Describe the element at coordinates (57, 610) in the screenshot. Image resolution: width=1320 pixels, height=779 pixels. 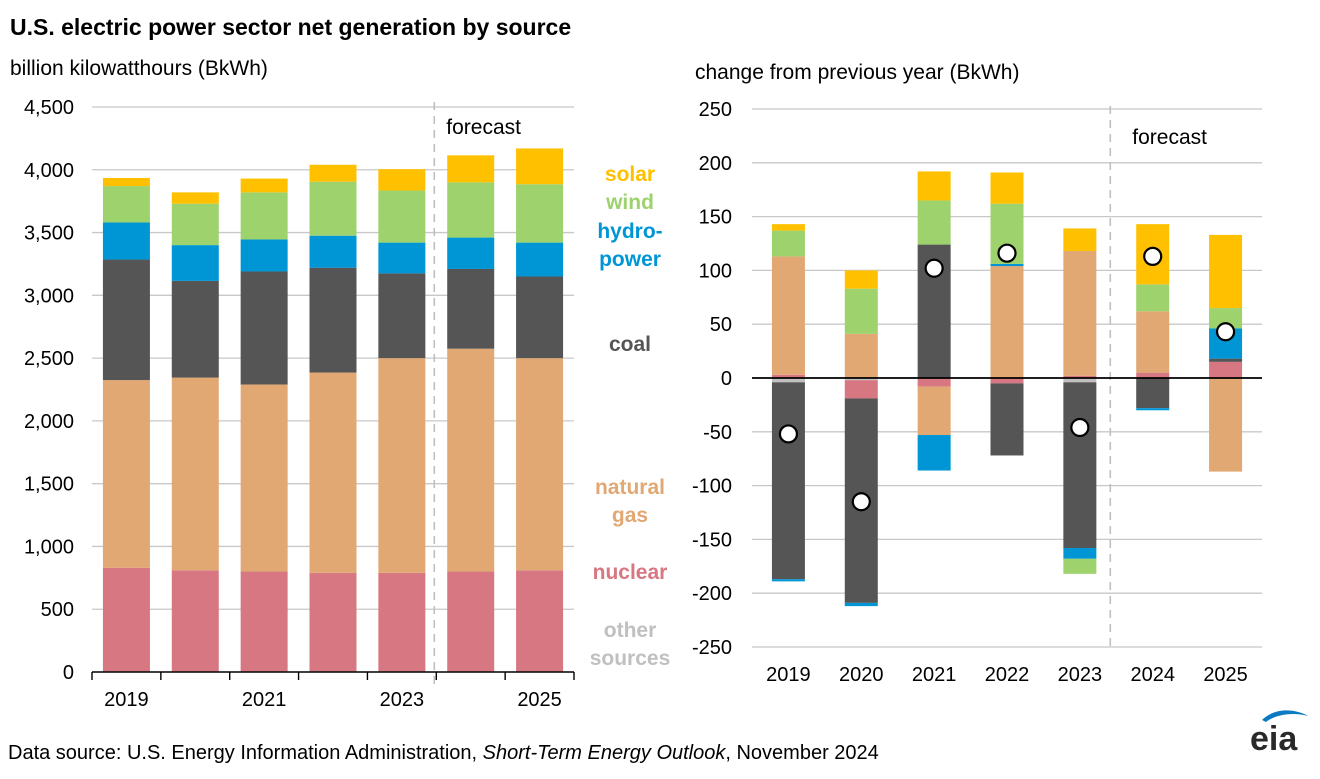
I see `y-tick-label: 500` at that location.